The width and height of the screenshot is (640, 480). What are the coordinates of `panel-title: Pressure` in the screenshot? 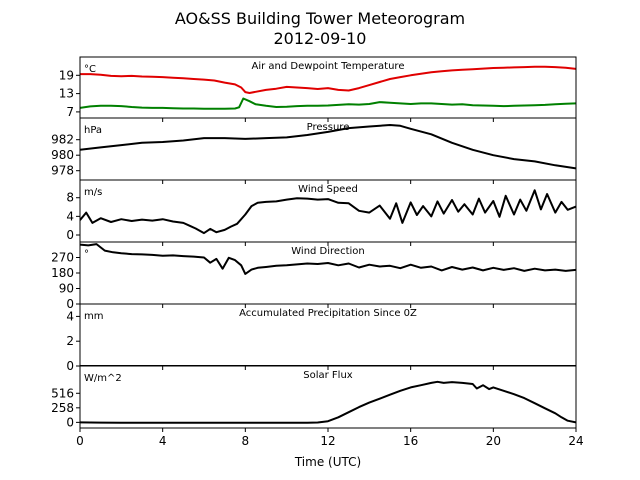 It's located at (328, 127).